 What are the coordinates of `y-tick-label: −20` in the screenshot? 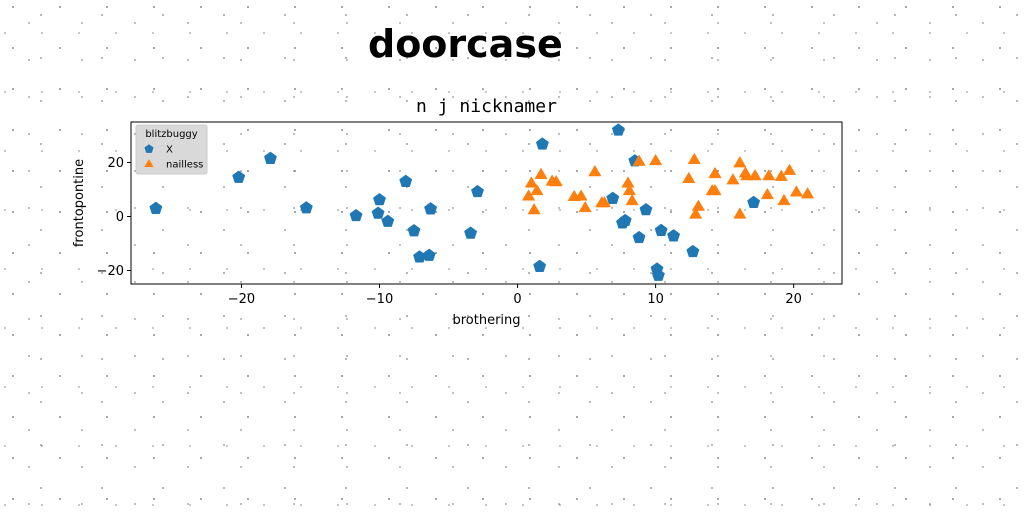 It's located at (110, 271).